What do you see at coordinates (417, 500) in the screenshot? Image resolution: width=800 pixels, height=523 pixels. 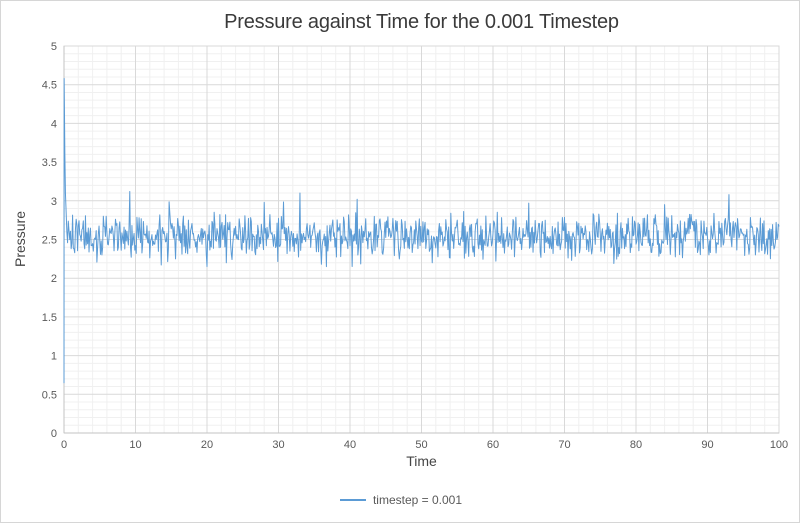 I see `legend-label: timestep = 0.001` at bounding box center [417, 500].